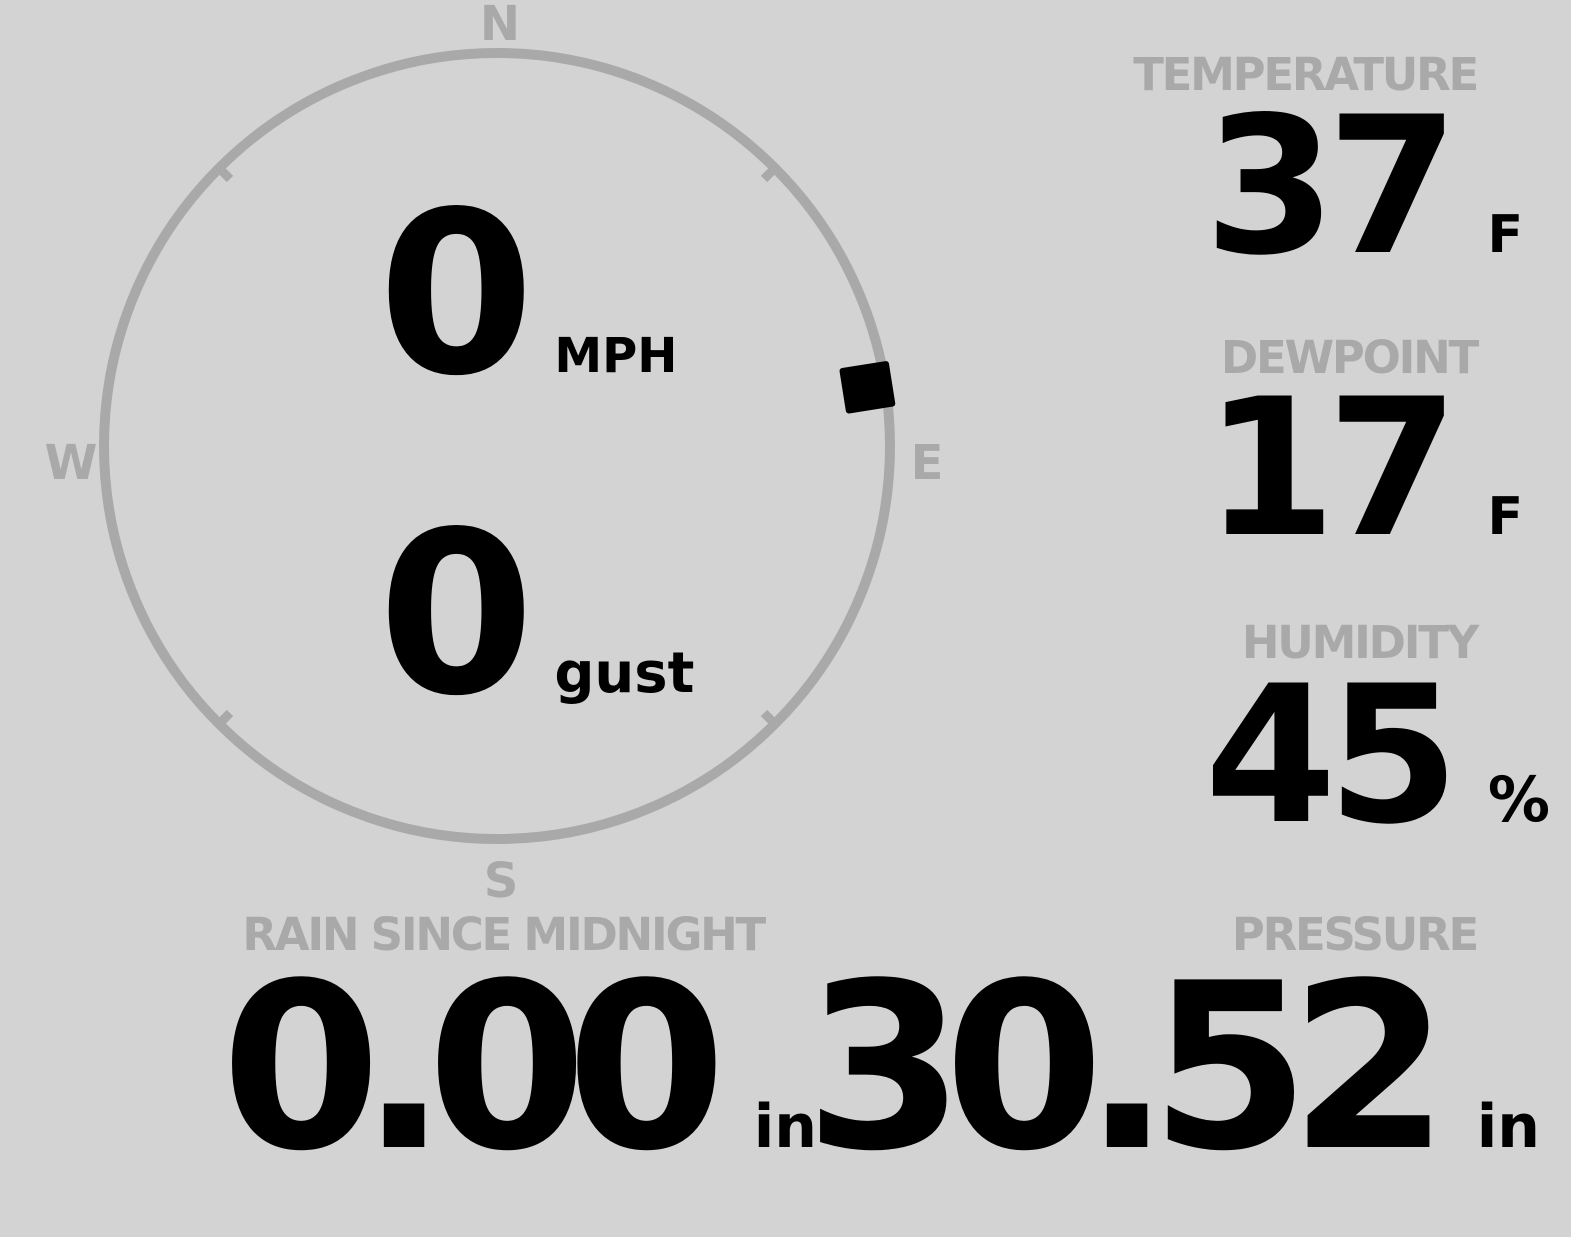 This screenshot has height=1237, width=1571. Describe the element at coordinates (1349, 357) in the screenshot. I see `dewpoint-label: DEWPOINT` at that location.